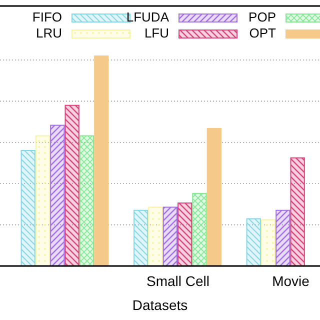 The height and width of the screenshot is (320, 320). Describe the element at coordinates (148, 16) in the screenshot. I see `legend-label: LFUDA` at that location.